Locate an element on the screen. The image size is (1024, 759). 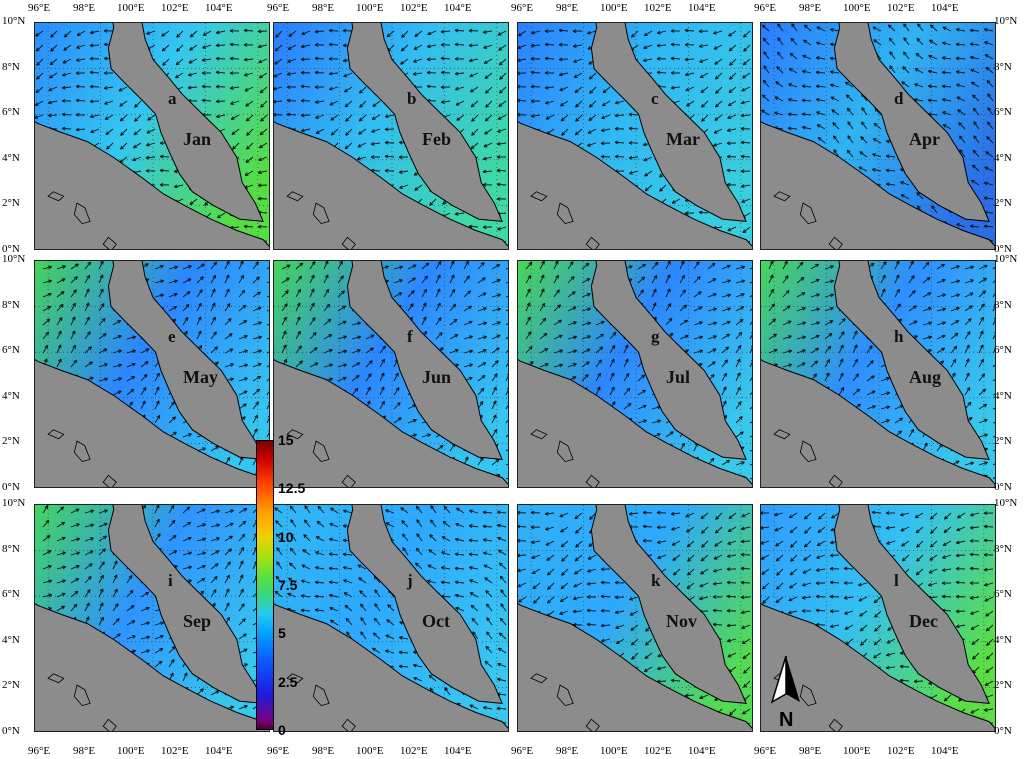
panel-letter: e is located at coordinates (172, 336).